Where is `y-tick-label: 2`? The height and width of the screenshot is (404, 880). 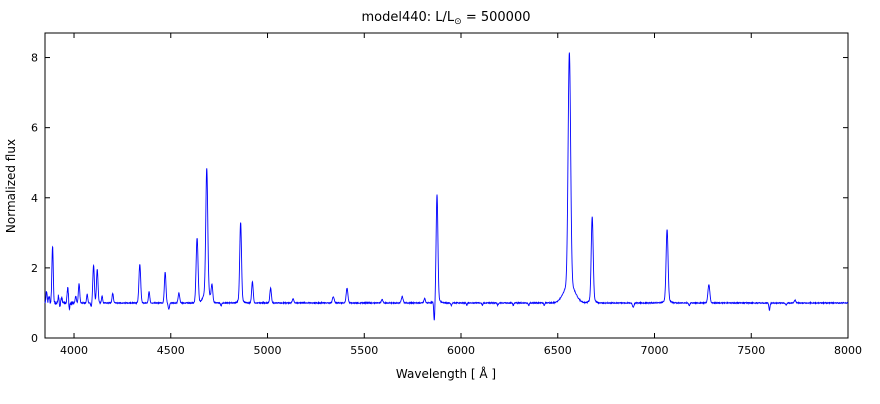
y-tick-label: 2 is located at coordinates (34, 268).